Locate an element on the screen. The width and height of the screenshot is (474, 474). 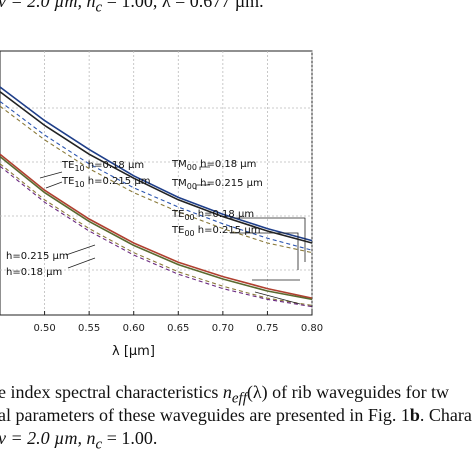
tick-label: 0.55 is located at coordinates (89, 328).